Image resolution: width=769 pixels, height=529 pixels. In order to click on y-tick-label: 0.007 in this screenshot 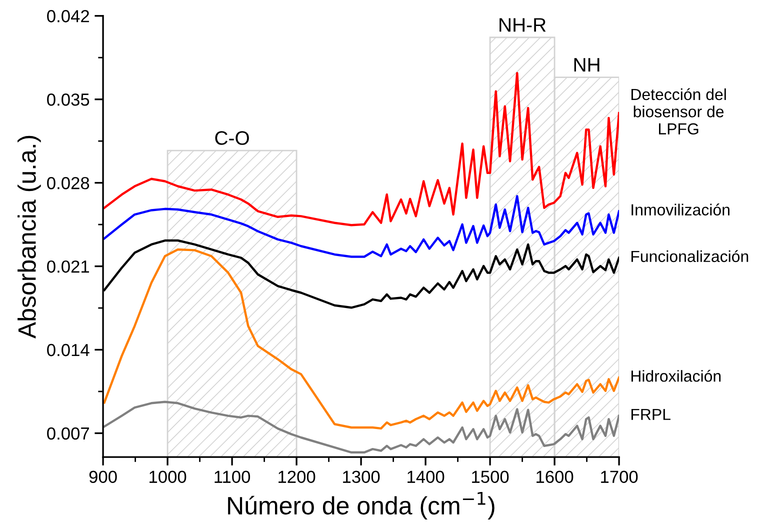, I will do `click(68, 433)`.